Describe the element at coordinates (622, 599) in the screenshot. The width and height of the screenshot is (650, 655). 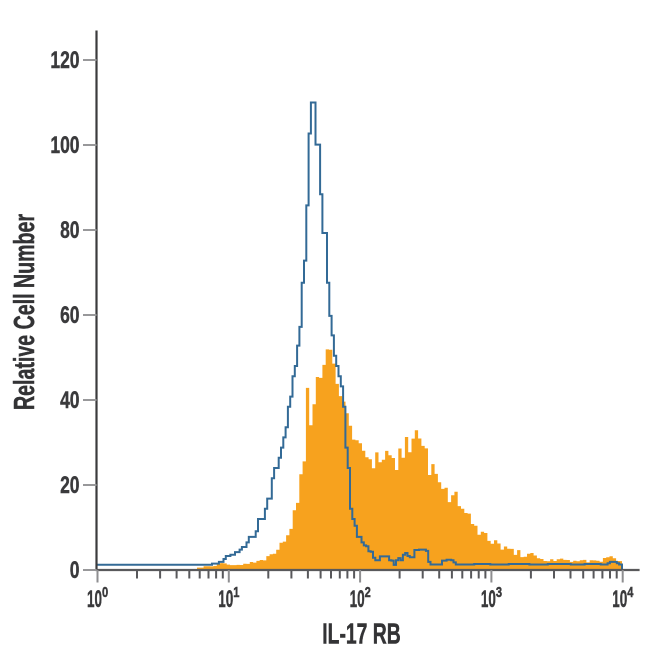
I see `svg-text: 104` at that location.